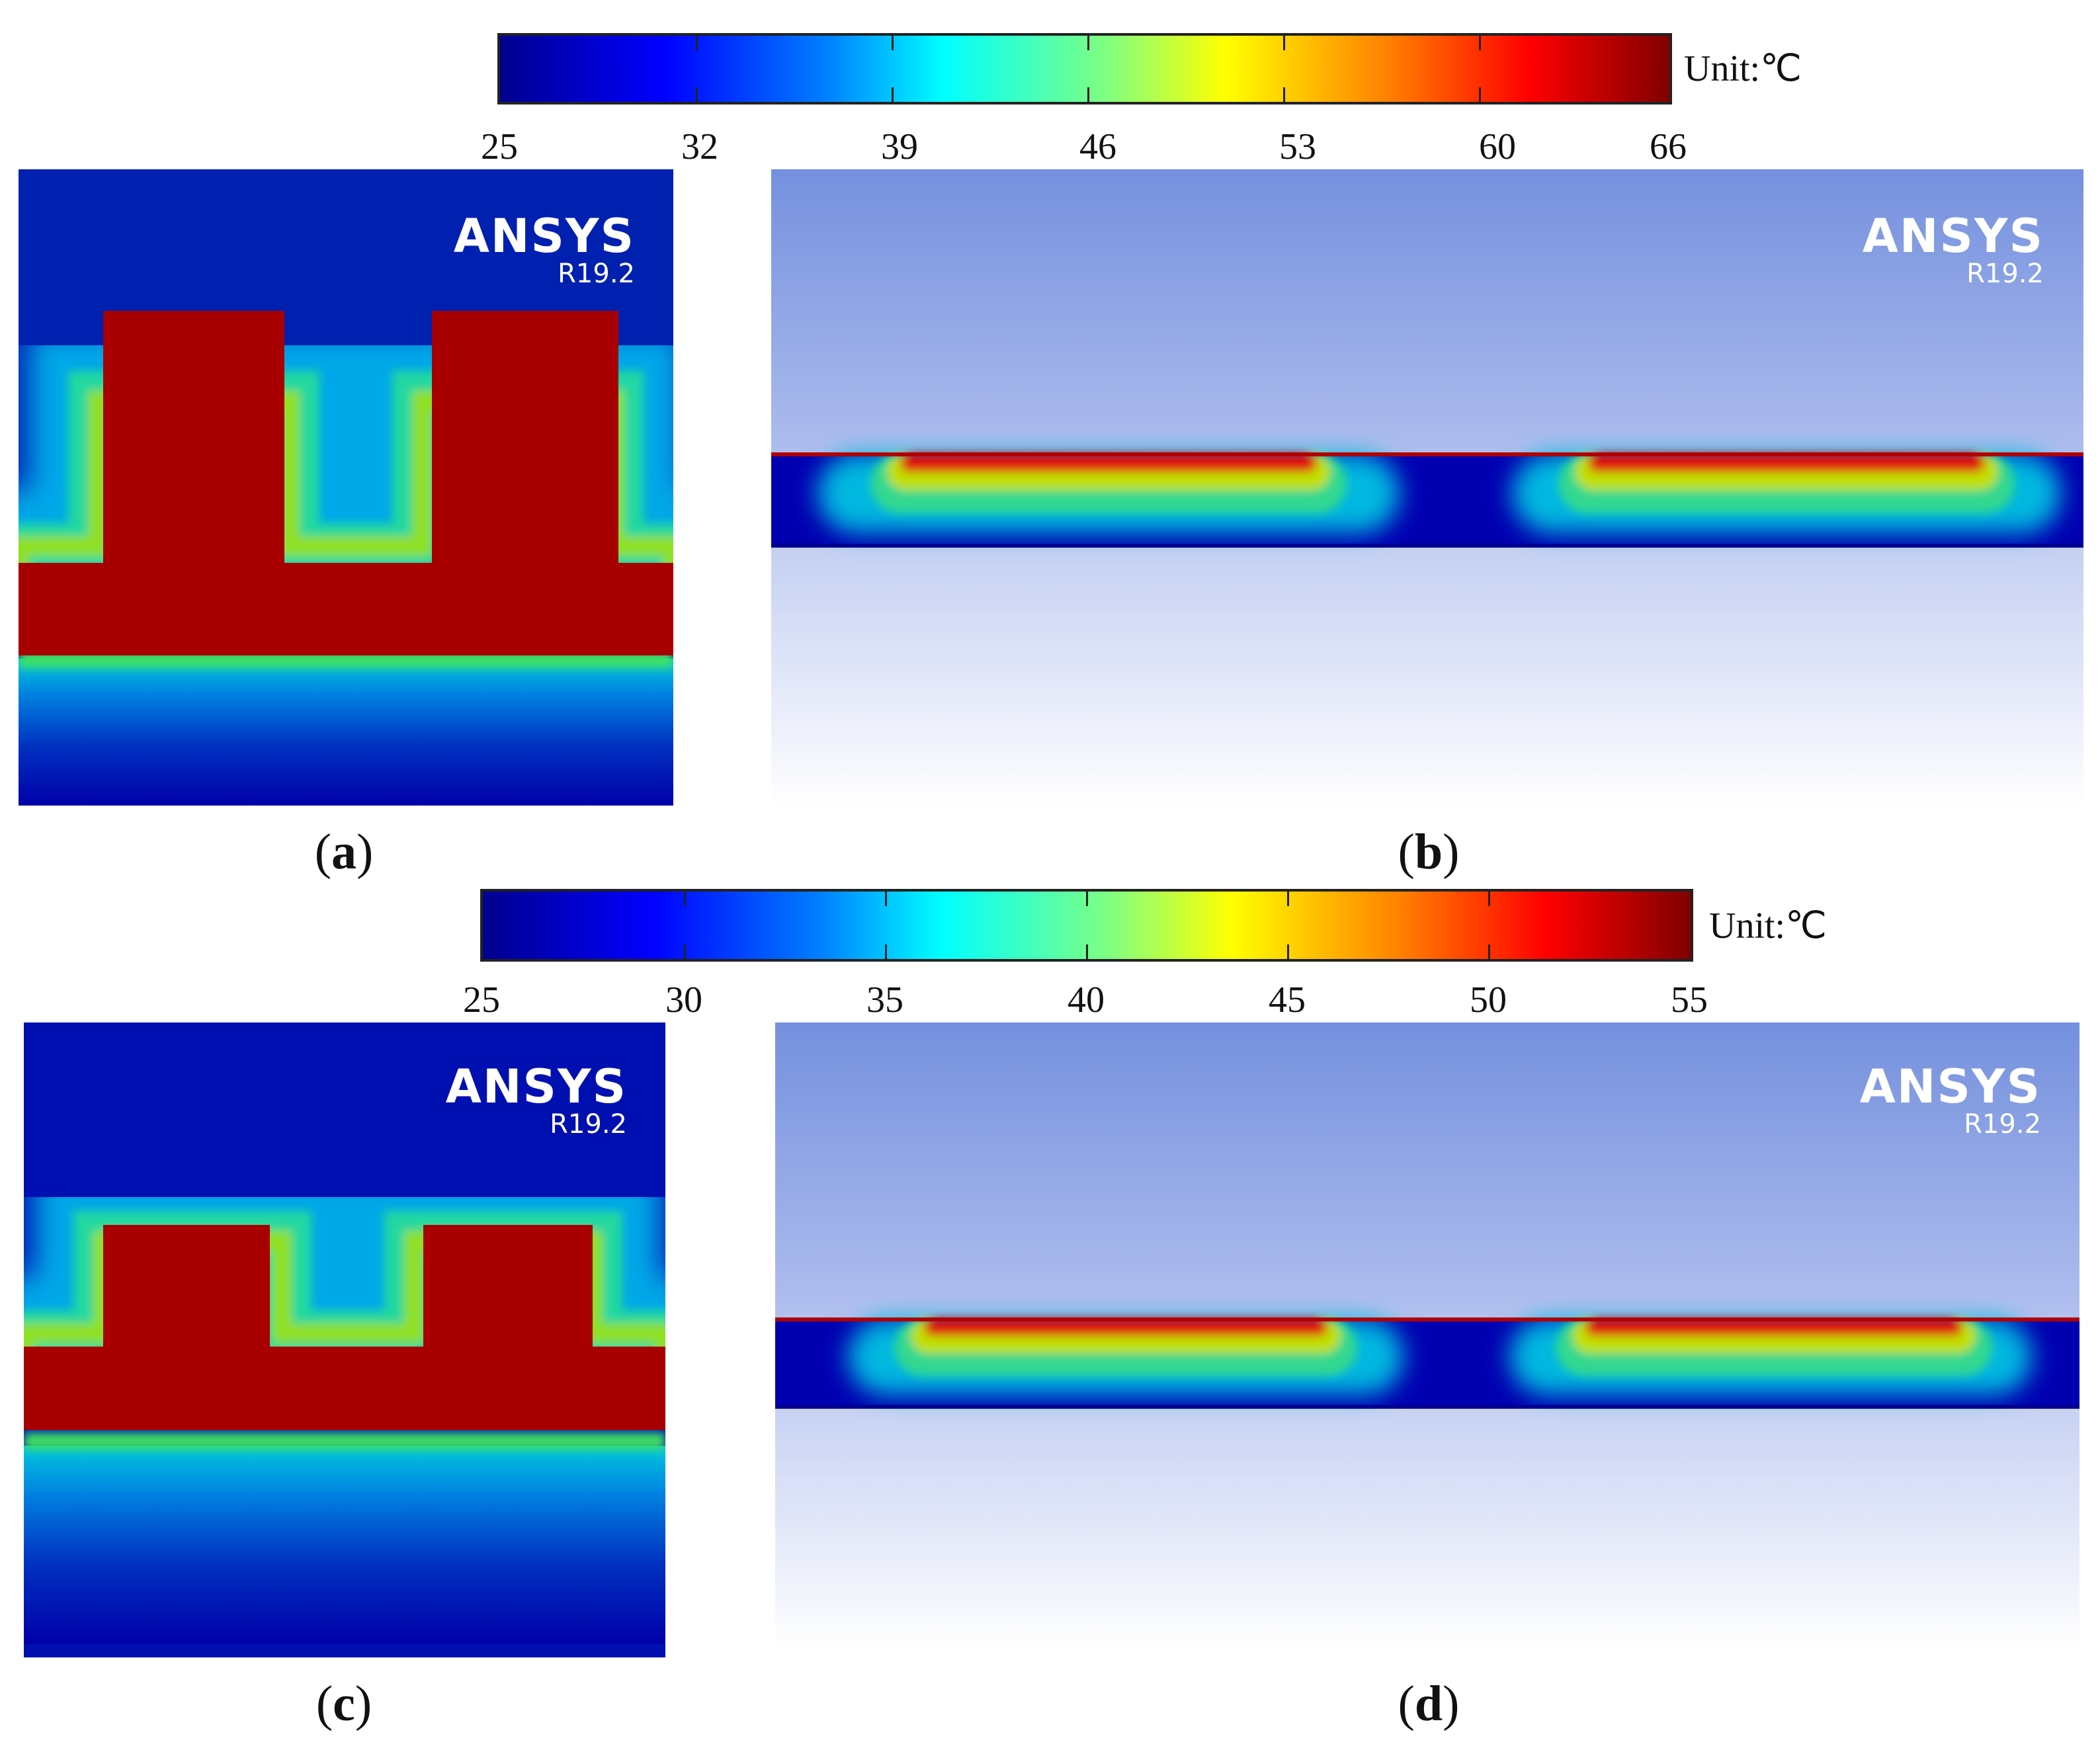  What do you see at coordinates (1086, 1001) in the screenshot?
I see `colorbar-bottom-tick: 40` at bounding box center [1086, 1001].